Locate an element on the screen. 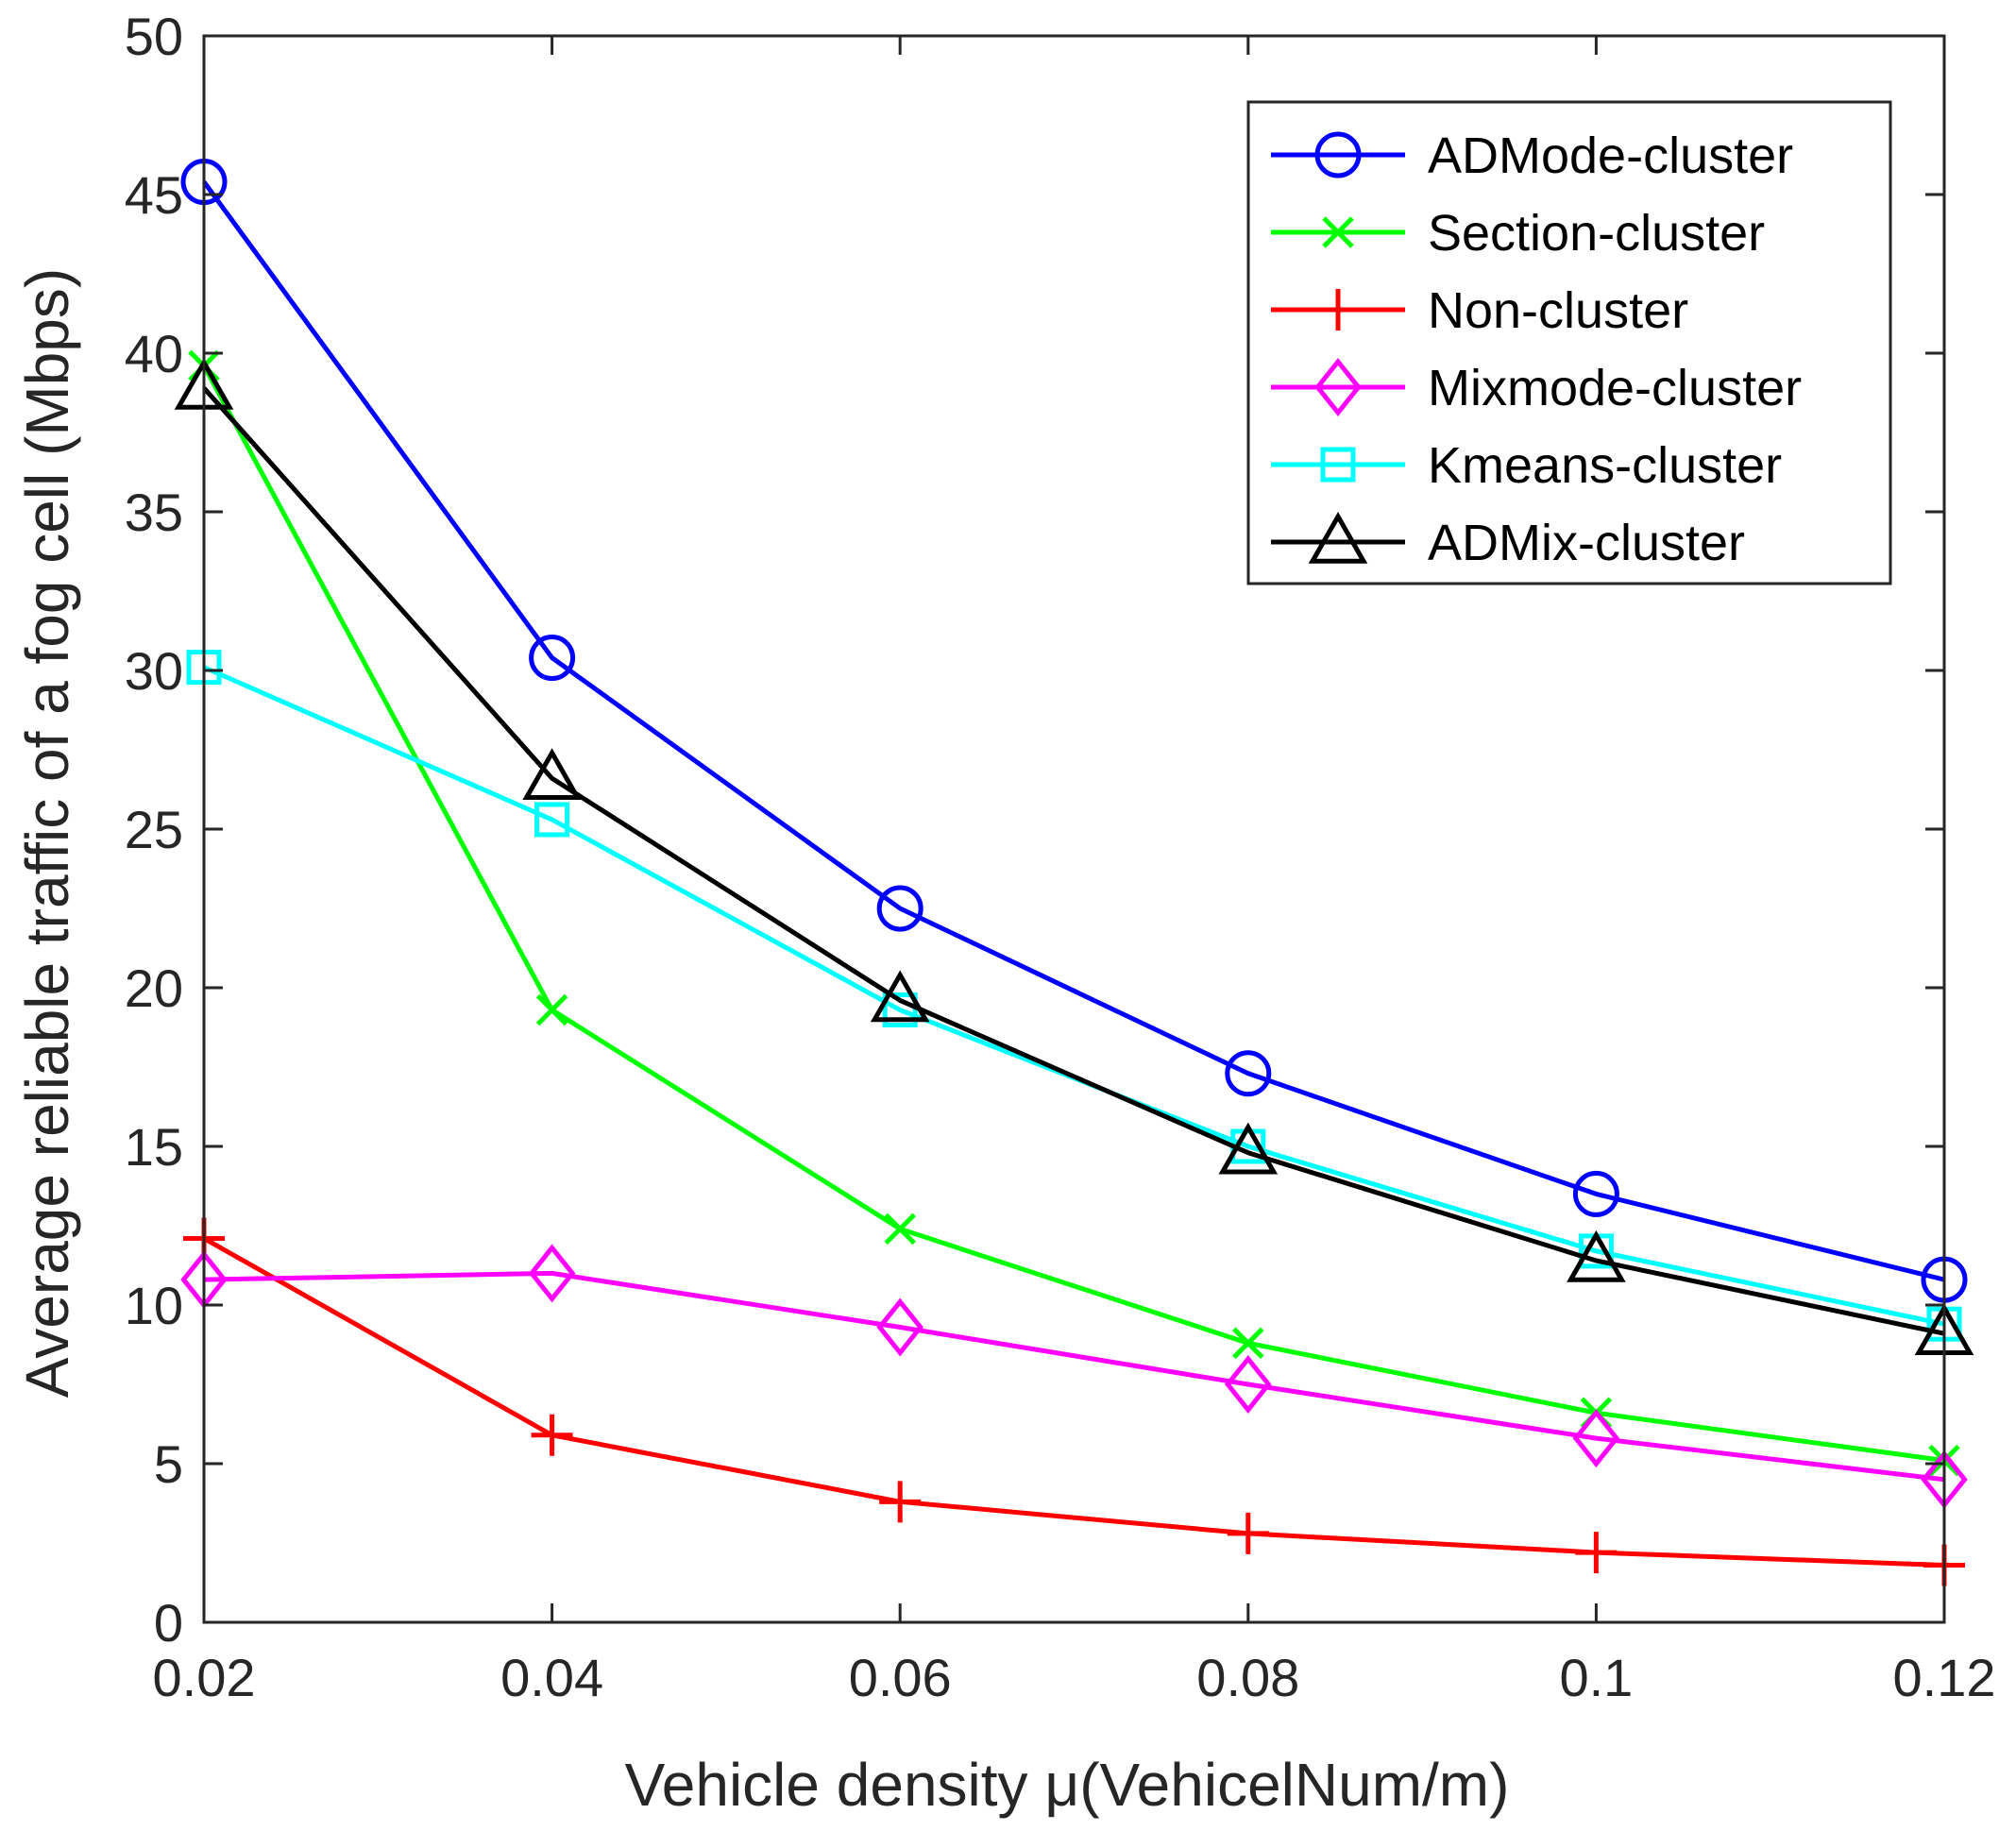 The height and width of the screenshot is (1831, 2016). x-tick-label: 0.02 is located at coordinates (204, 1677).